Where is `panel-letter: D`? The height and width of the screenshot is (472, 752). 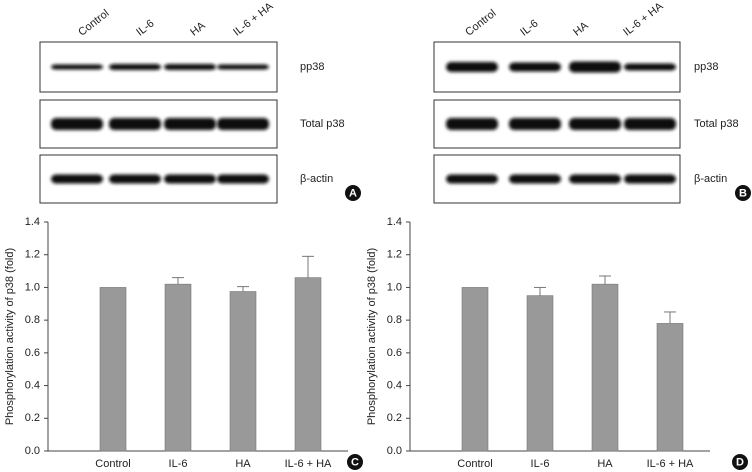 panel-letter: D is located at coordinates (740, 462).